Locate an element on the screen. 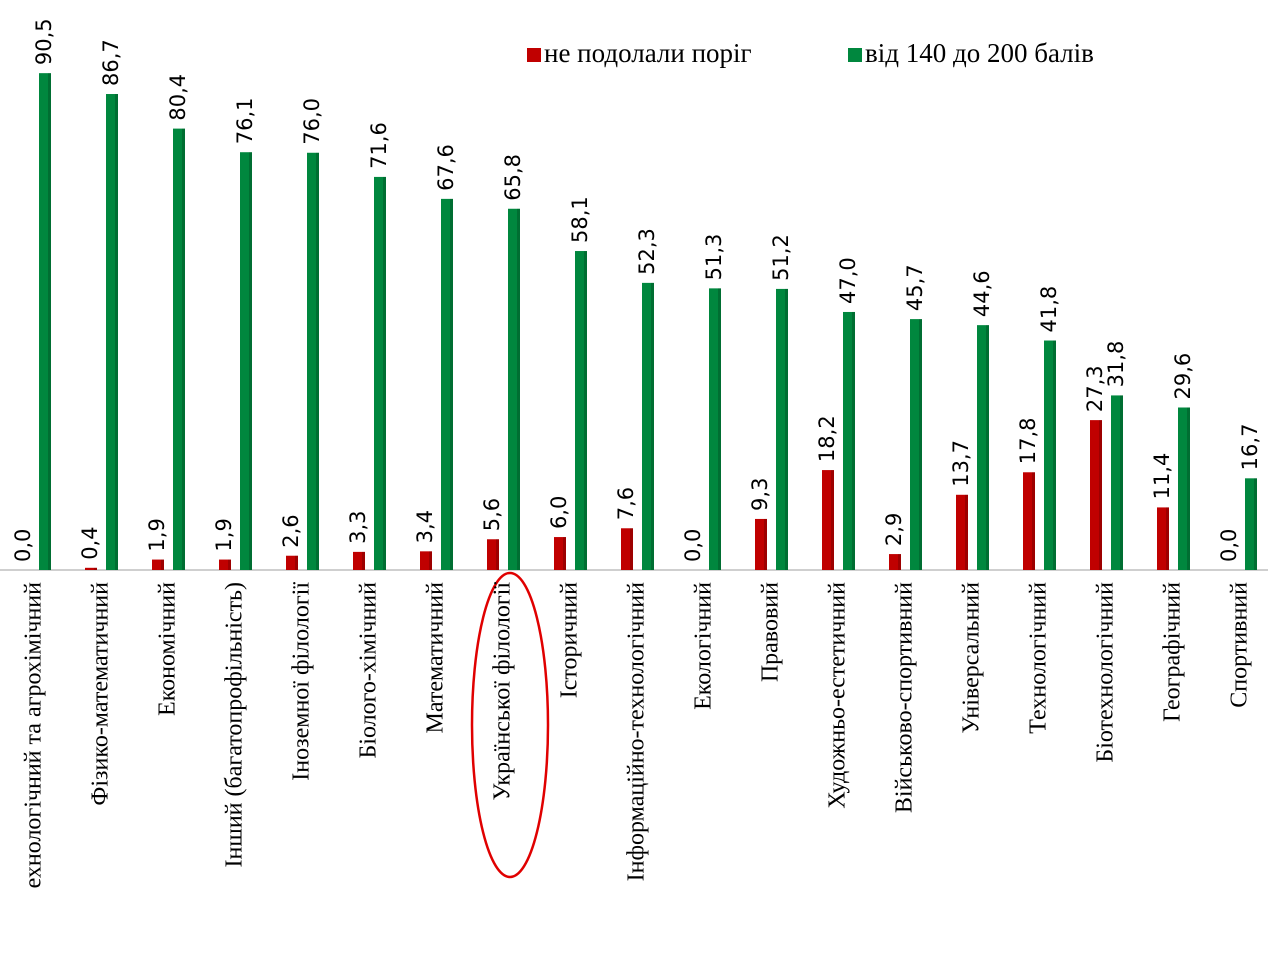  value-label: 16,7 is located at coordinates (1250, 447).